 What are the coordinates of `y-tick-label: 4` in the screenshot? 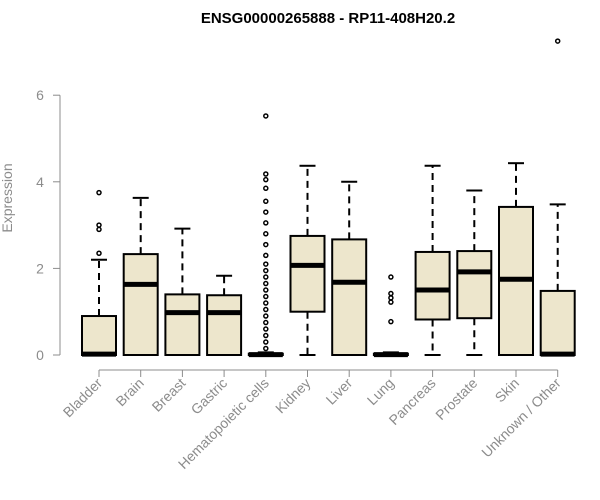 It's located at (40, 182).